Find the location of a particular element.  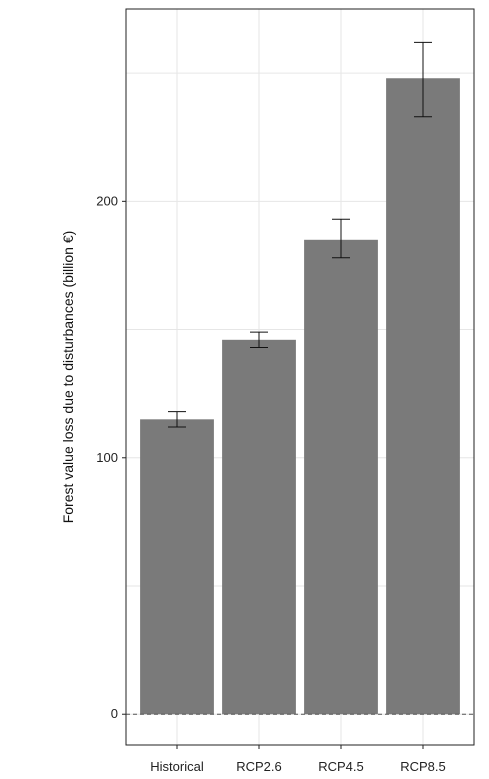

x-tick-label: Historical is located at coordinates (177, 766).